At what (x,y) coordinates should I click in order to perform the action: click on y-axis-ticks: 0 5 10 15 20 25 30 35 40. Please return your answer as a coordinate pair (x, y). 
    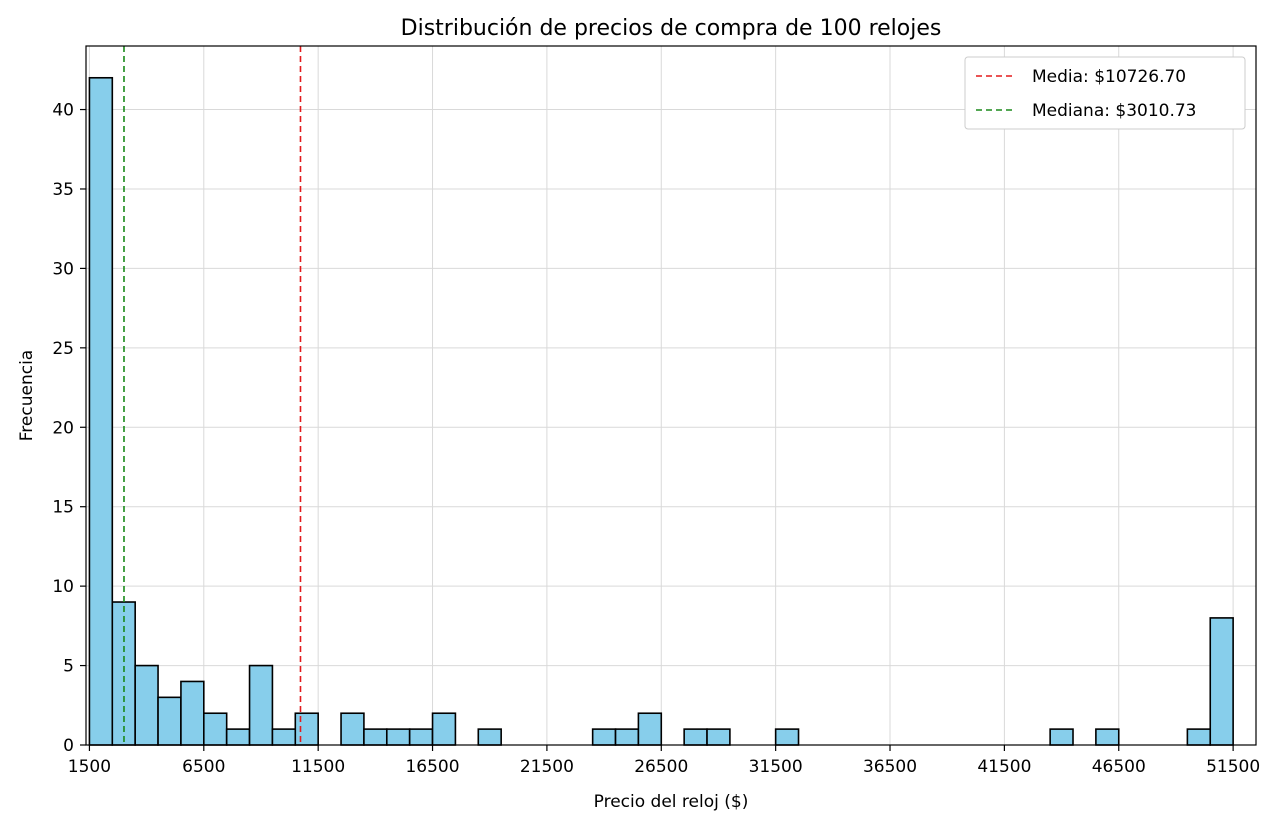
    Looking at the image, I should click on (69, 428).